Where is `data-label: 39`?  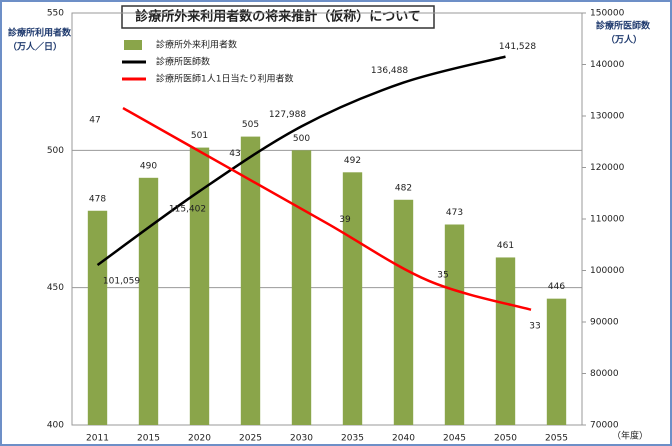
data-label: 39 is located at coordinates (345, 220).